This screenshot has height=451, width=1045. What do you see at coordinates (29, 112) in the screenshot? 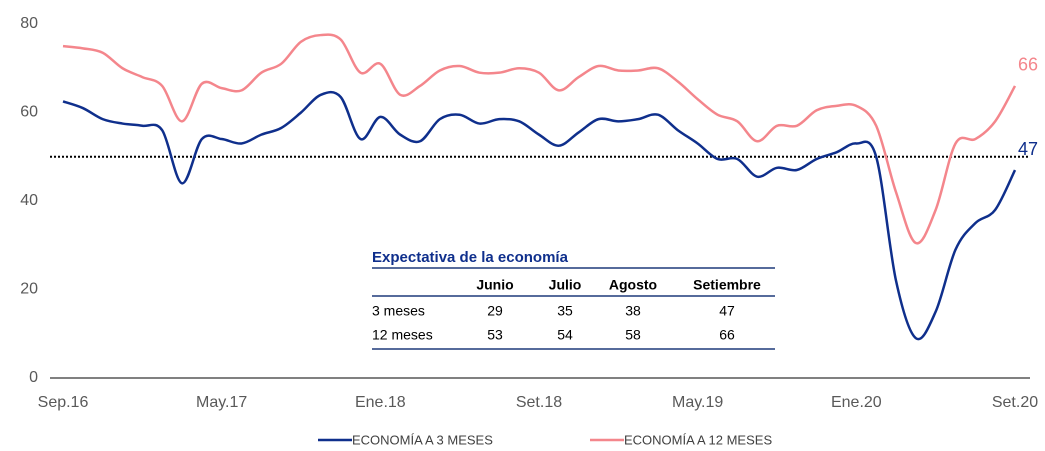
I see `y-tick-label: 60` at bounding box center [29, 112].